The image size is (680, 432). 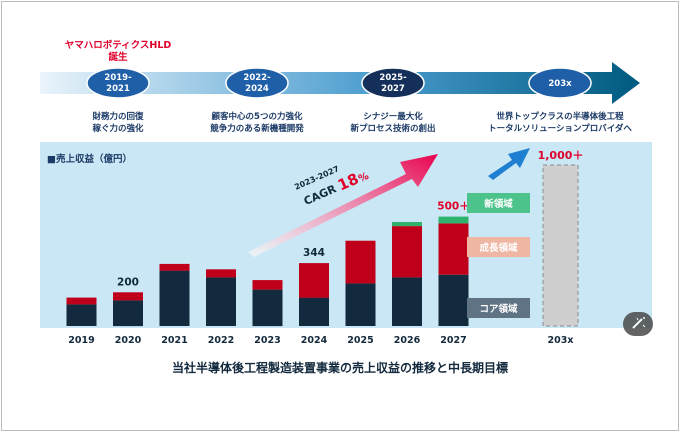 What do you see at coordinates (560, 116) in the screenshot?
I see `timeline-stage-desc: 世界トップクラスの半導体後工程` at bounding box center [560, 116].